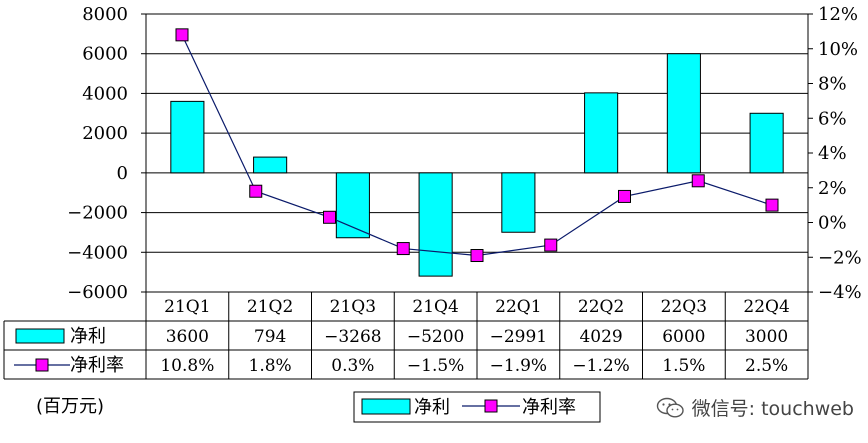 The width and height of the screenshot is (868, 443). I want to click on right-tick-label: 6%, so click(832, 118).